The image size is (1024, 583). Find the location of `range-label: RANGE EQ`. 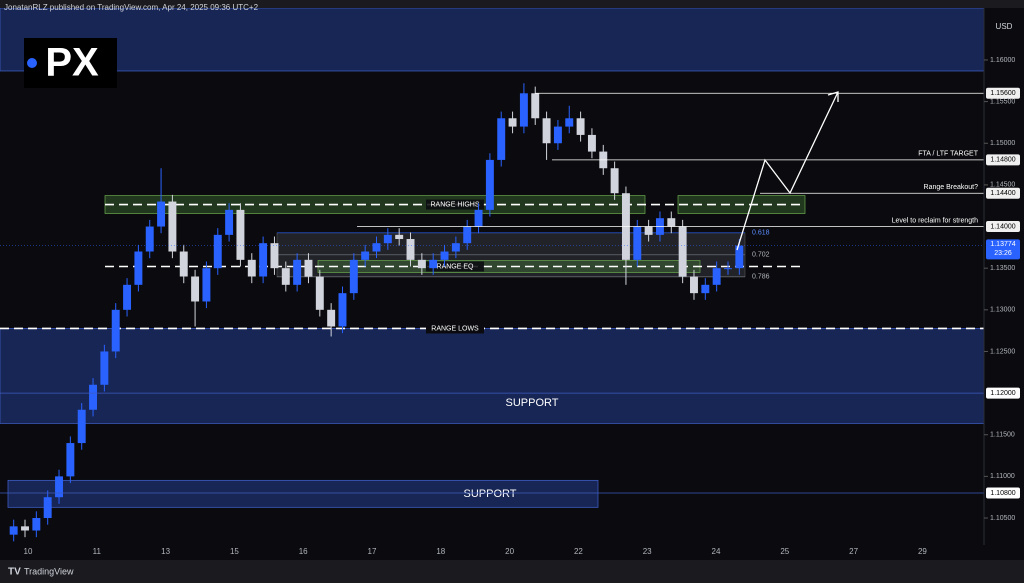

range-label: RANGE EQ is located at coordinates (456, 266).